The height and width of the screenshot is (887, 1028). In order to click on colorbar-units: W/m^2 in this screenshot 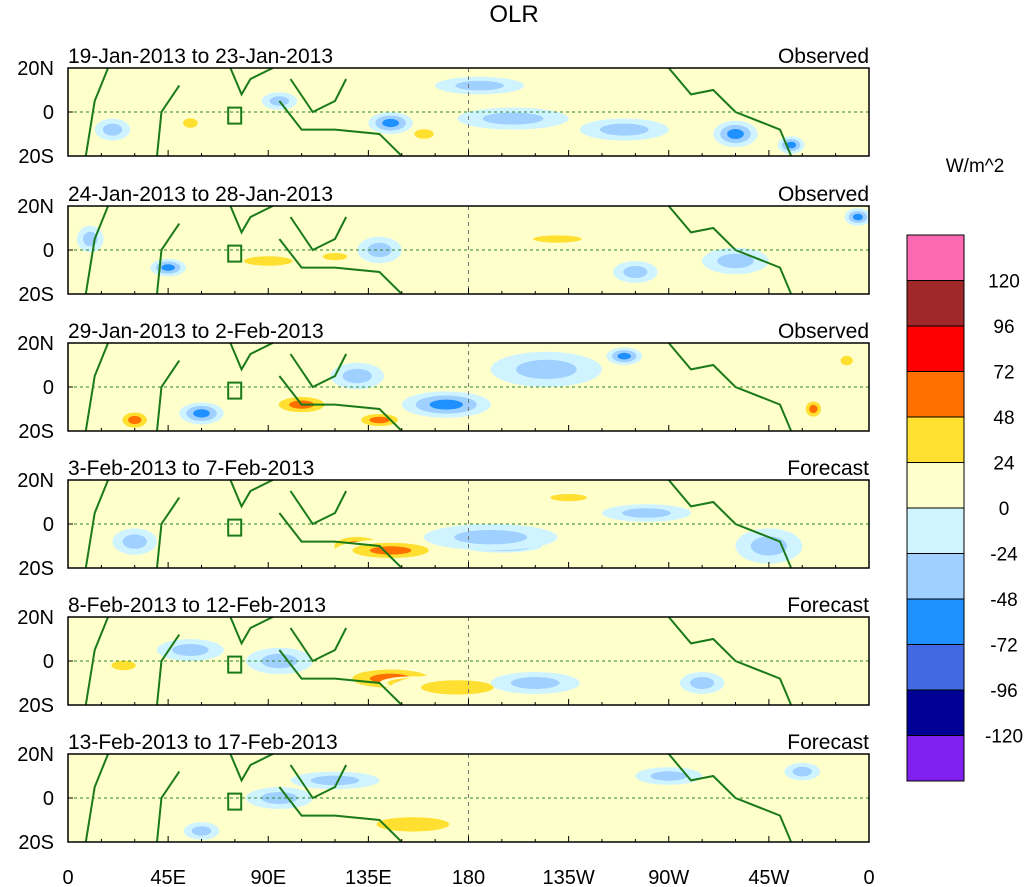, I will do `click(975, 166)`.